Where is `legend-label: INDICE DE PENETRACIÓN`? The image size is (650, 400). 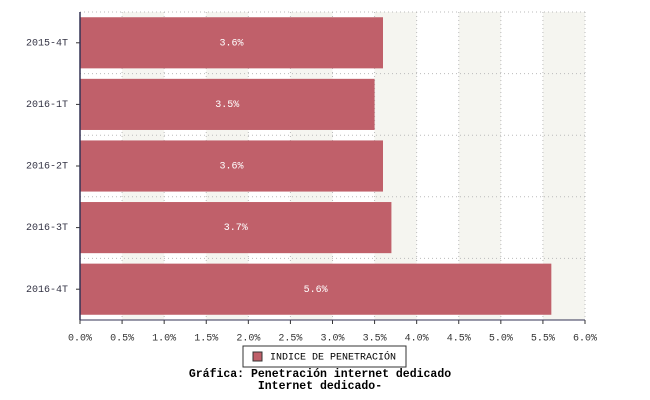 legend-label: INDICE DE PENETRACIÓN is located at coordinates (333, 357).